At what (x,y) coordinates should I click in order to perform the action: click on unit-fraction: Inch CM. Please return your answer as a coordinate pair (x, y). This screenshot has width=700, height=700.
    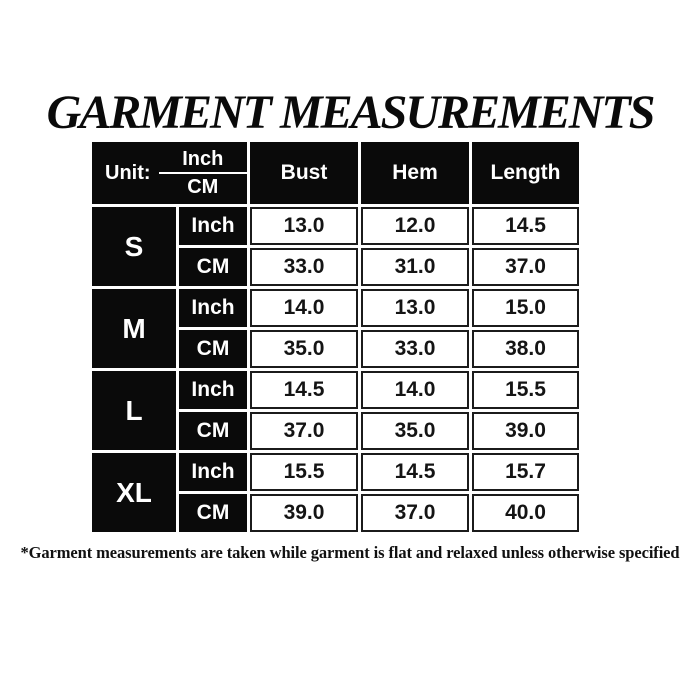
    Looking at the image, I should click on (202, 173).